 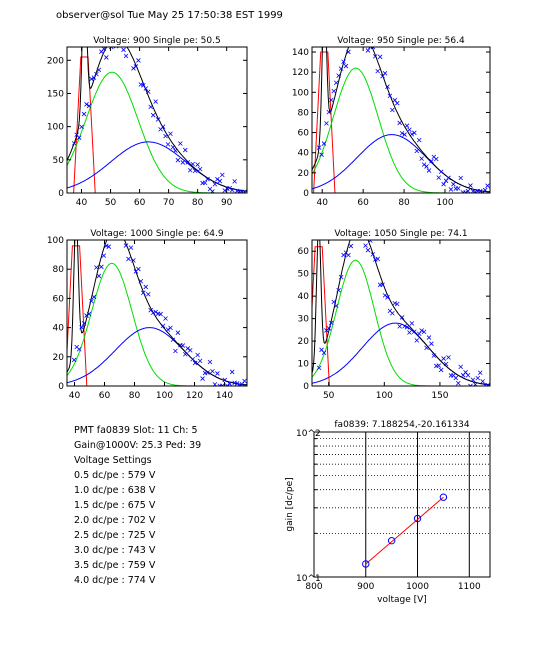 What do you see at coordinates (400, 234) in the screenshot?
I see `plot-title: Voltage: 1050 Single pe: 74.1` at bounding box center [400, 234].